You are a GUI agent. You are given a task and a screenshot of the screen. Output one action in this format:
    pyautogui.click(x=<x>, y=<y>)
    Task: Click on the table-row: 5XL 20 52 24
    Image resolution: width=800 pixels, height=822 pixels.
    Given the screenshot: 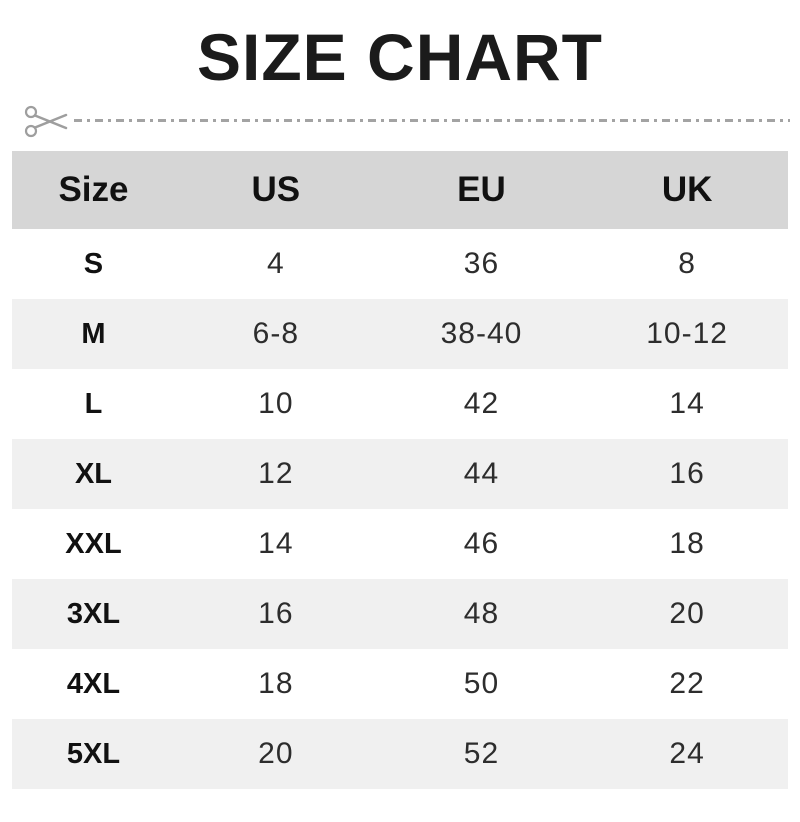 What is the action you would take?
    pyautogui.click(x=400, y=754)
    